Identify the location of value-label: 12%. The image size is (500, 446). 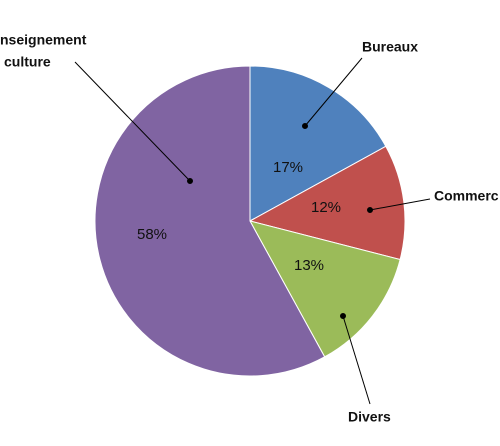
(326, 207).